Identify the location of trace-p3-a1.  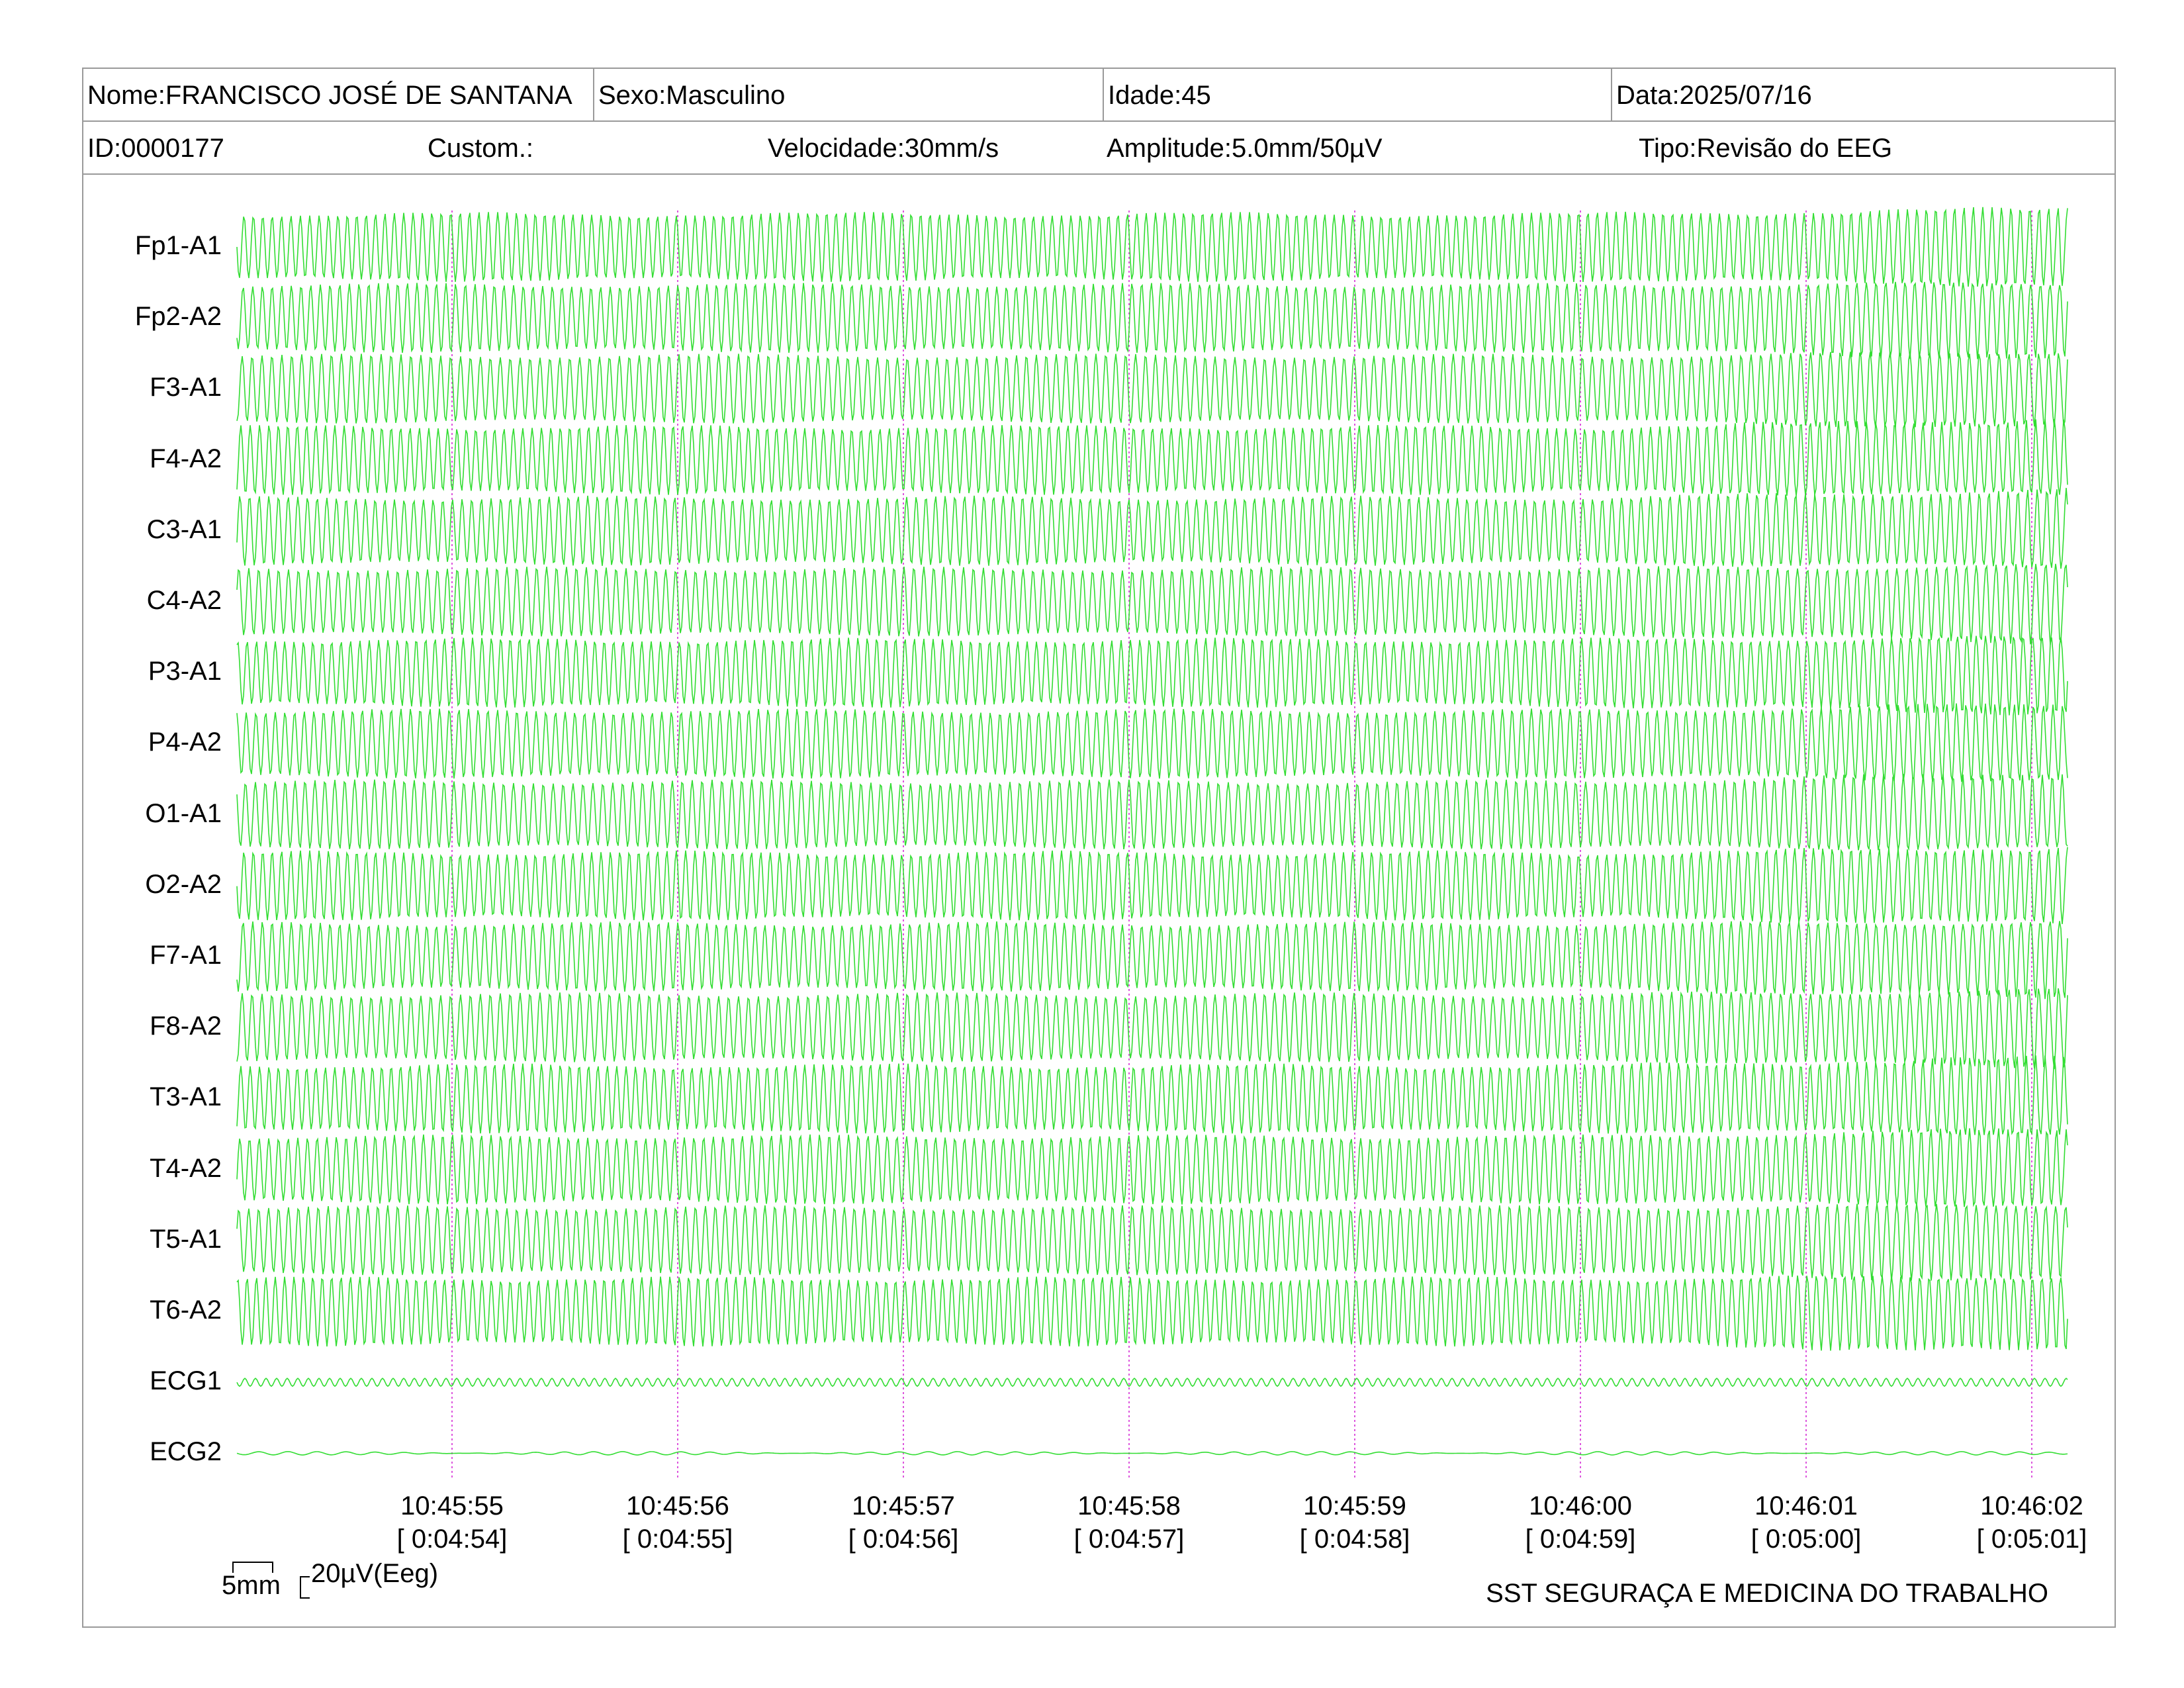
(1152, 675).